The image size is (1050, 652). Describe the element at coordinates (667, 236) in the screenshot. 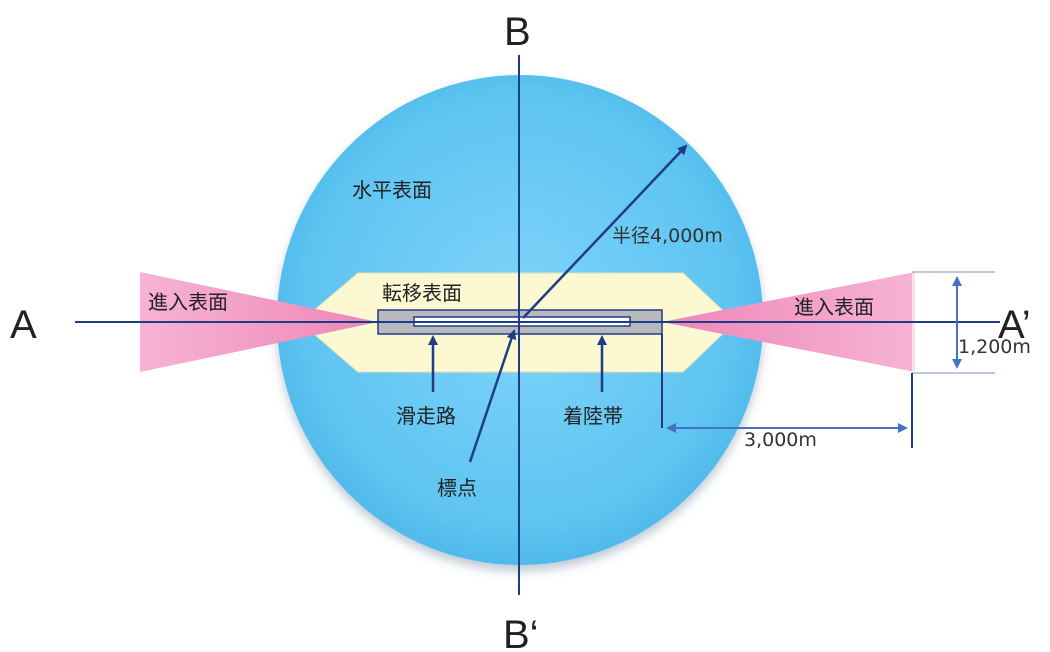

I see `radius-label: 半径4,000m` at that location.